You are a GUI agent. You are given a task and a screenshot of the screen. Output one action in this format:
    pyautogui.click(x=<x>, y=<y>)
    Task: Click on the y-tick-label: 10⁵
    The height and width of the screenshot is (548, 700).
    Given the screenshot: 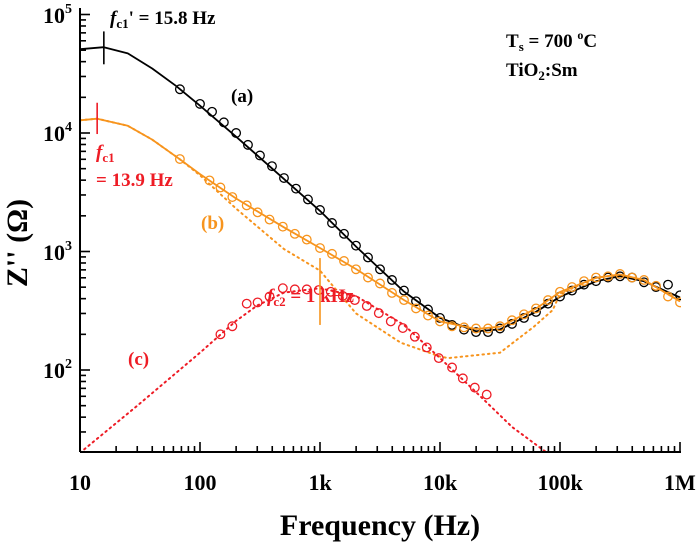 What is the action you would take?
    pyautogui.click(x=57, y=14)
    